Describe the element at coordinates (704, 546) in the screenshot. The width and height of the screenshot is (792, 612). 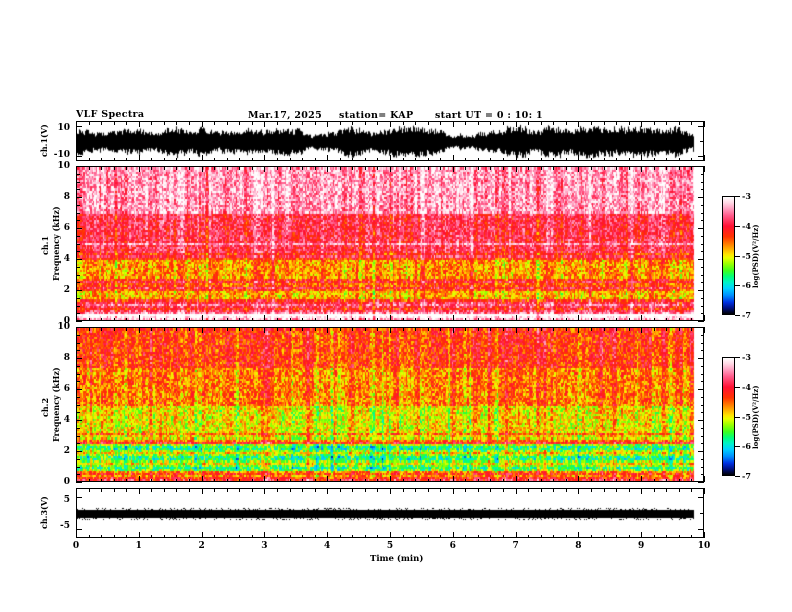
I see `x-tick-10: 10` at that location.